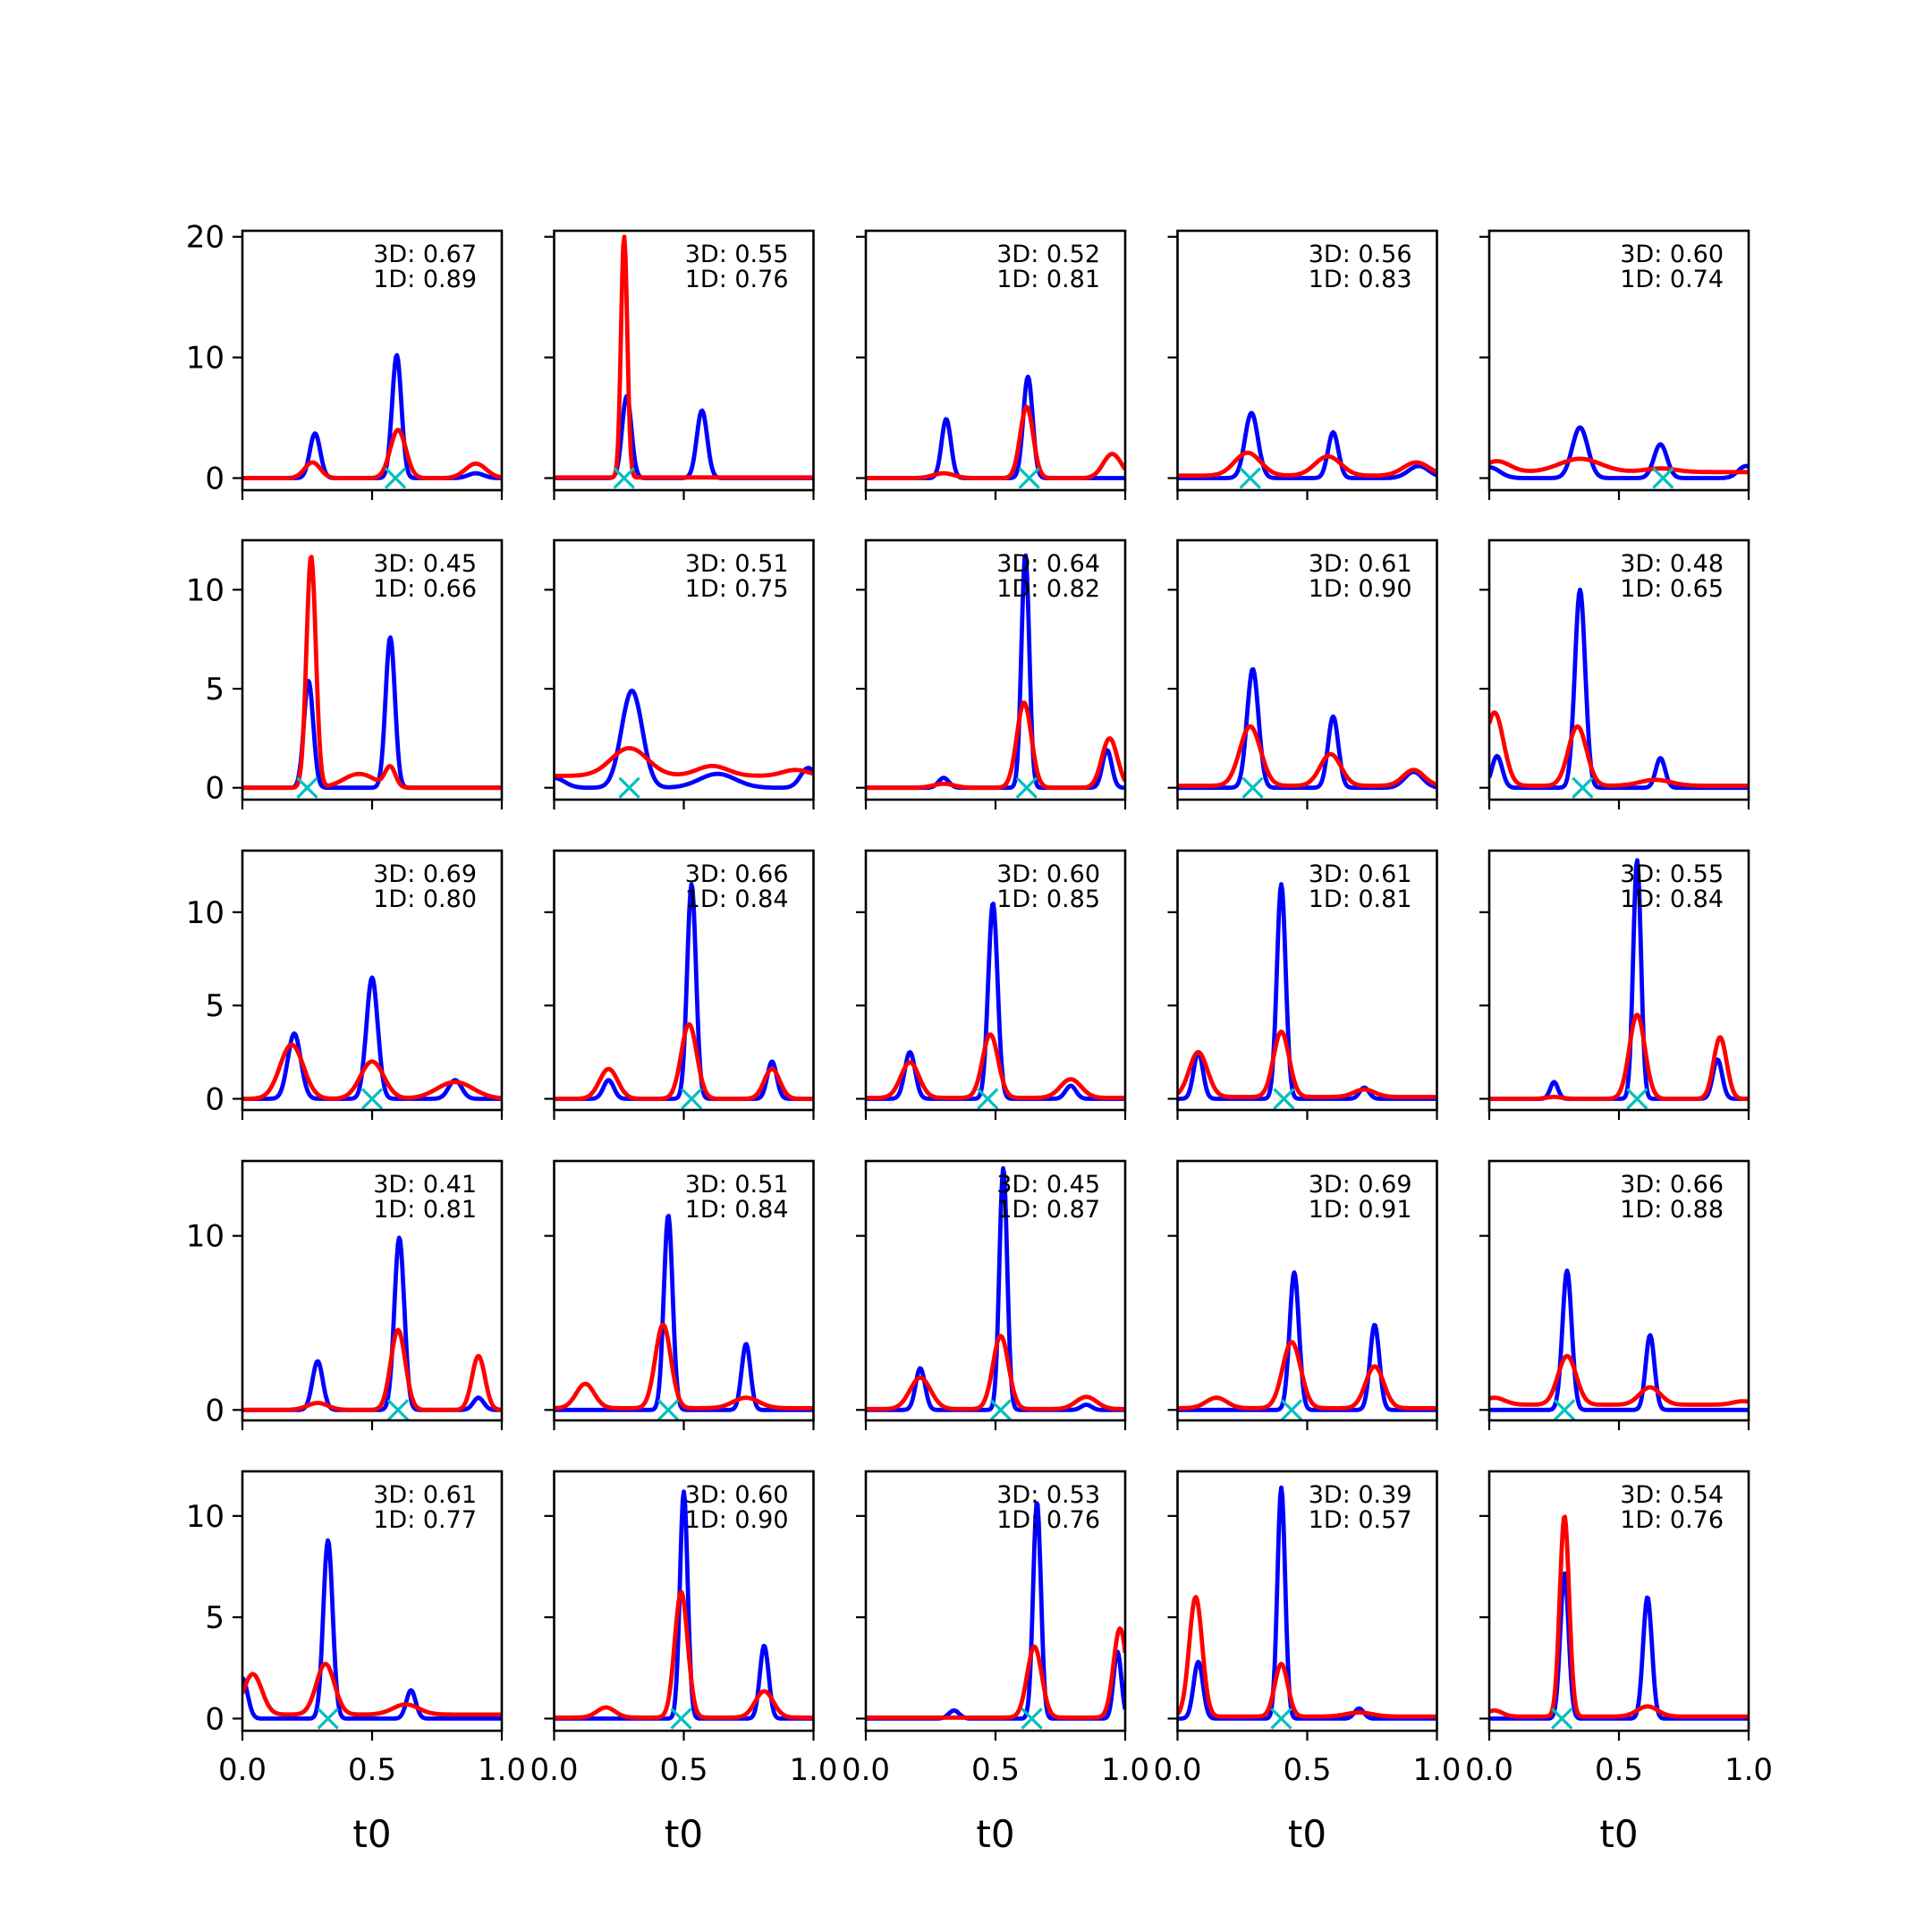  Describe the element at coordinates (1672, 564) in the screenshot. I see `score-3d-label: 3D: 0.48` at that location.